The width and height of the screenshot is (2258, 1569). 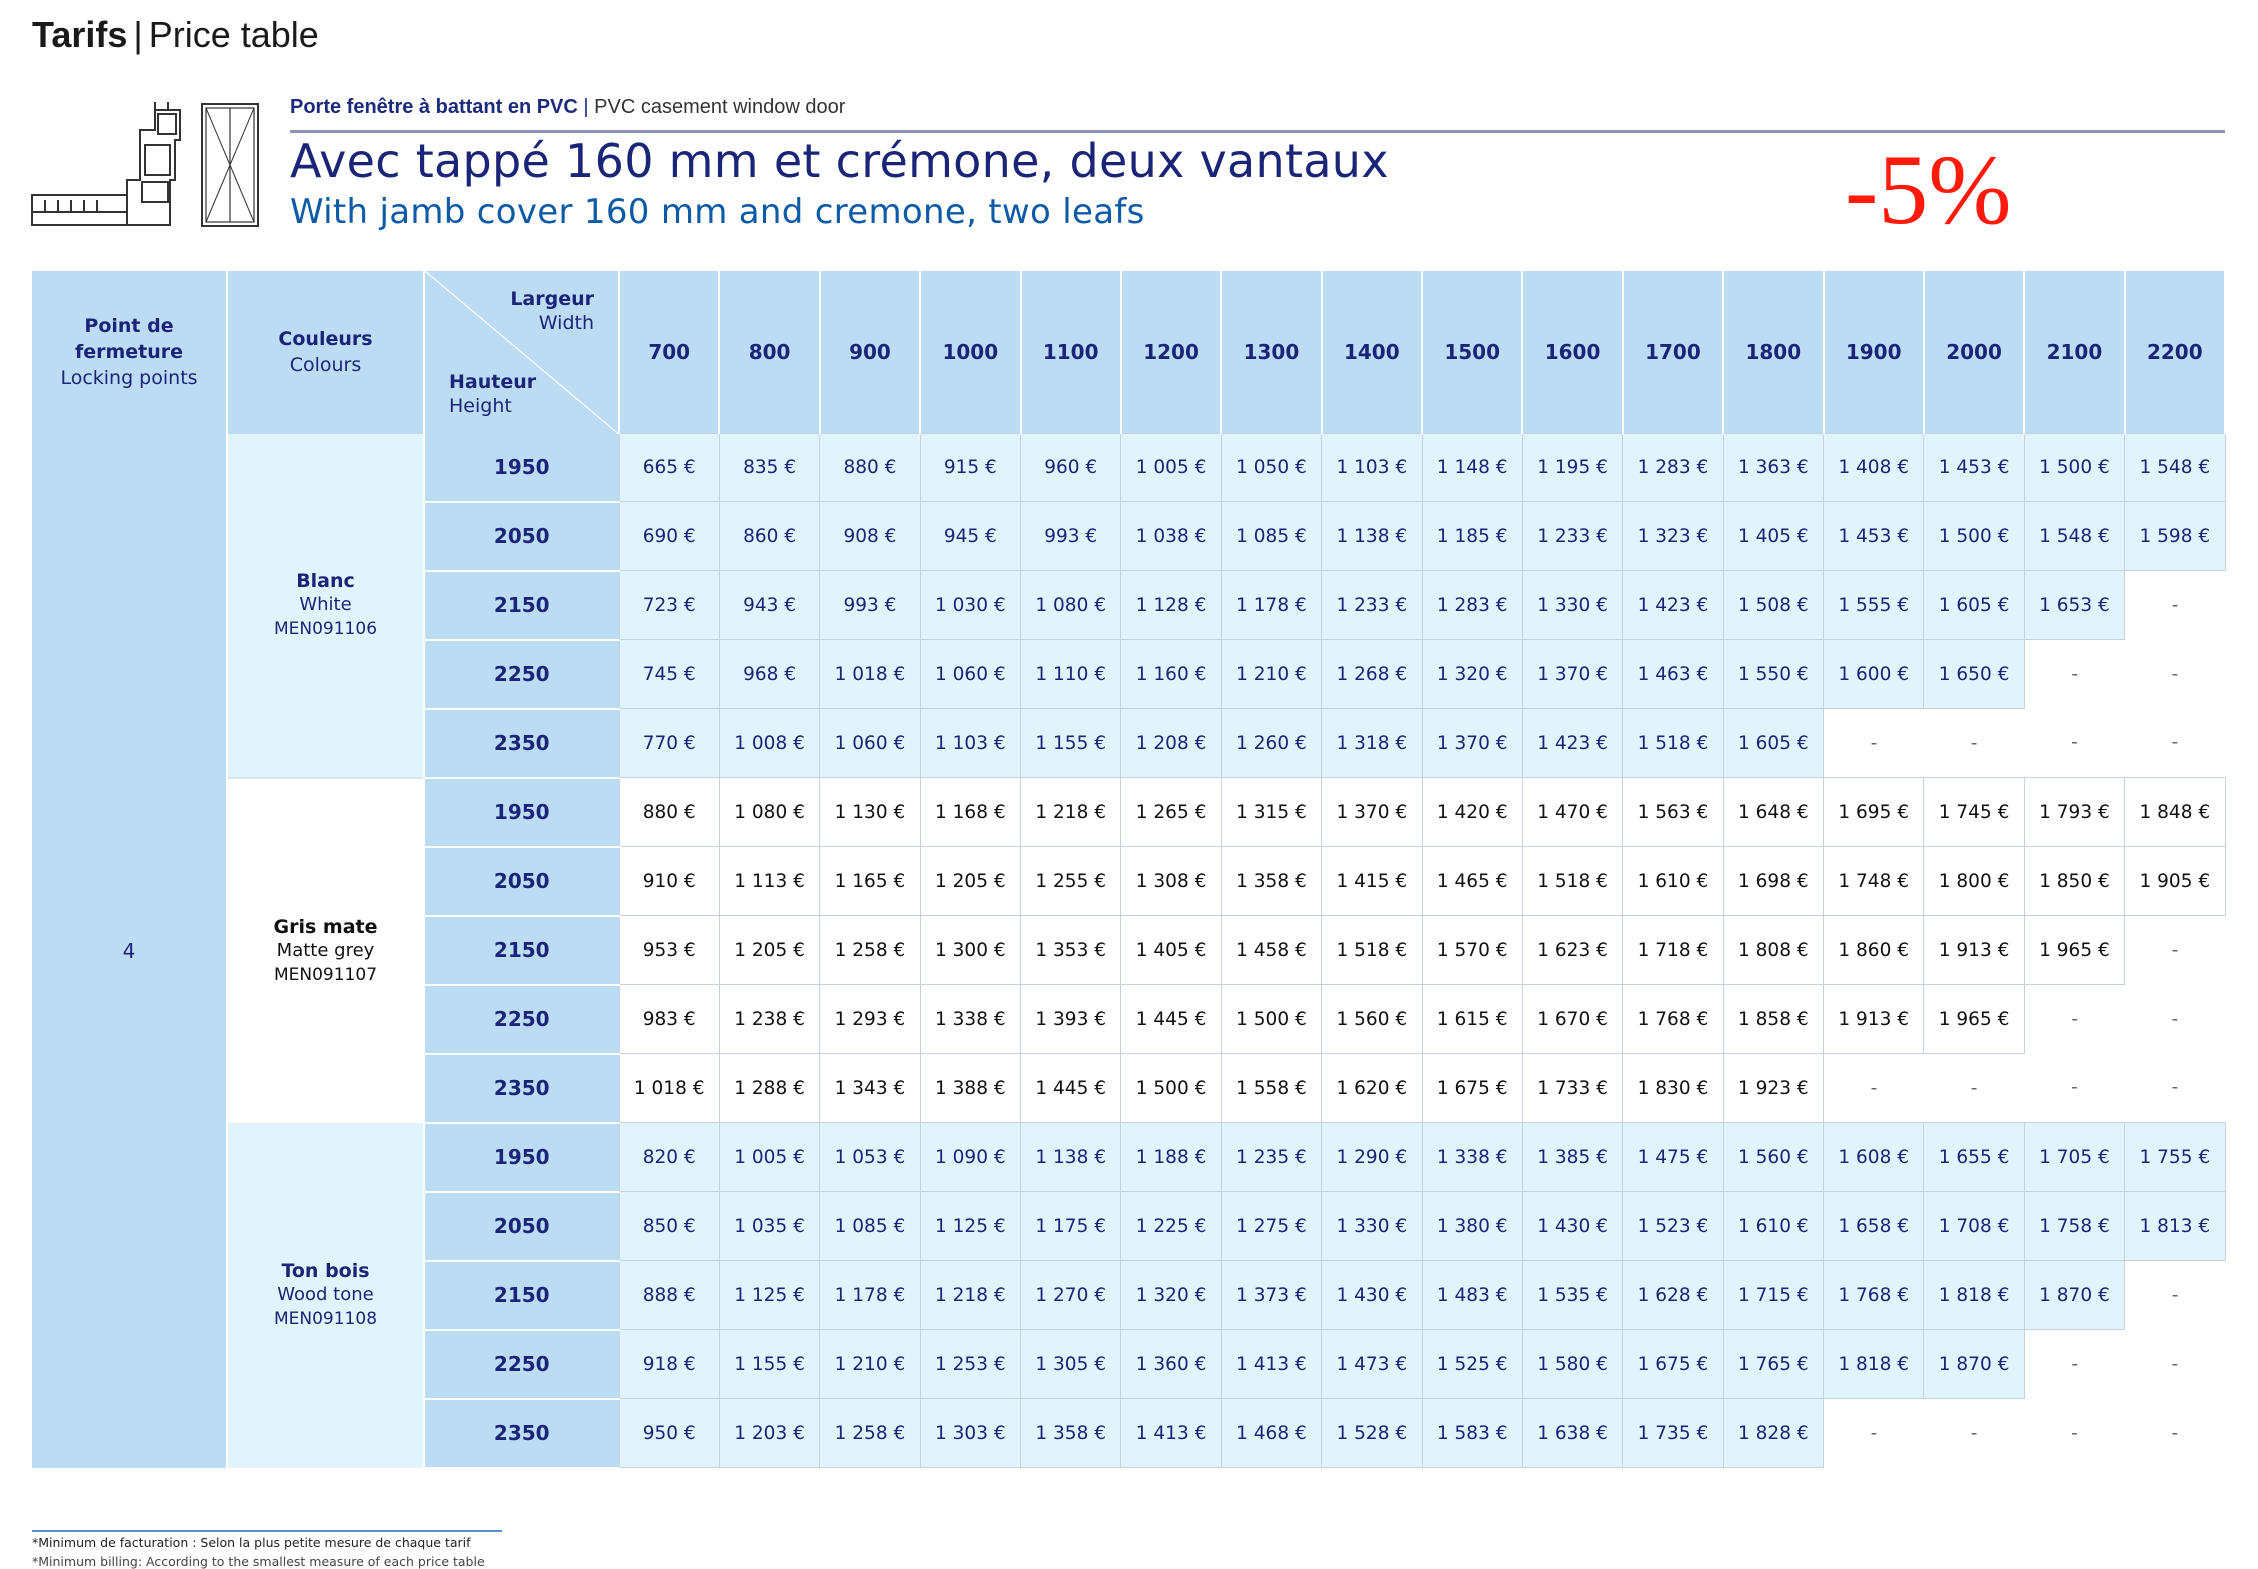 I want to click on row-header-height: 2050, so click(x=521, y=1226).